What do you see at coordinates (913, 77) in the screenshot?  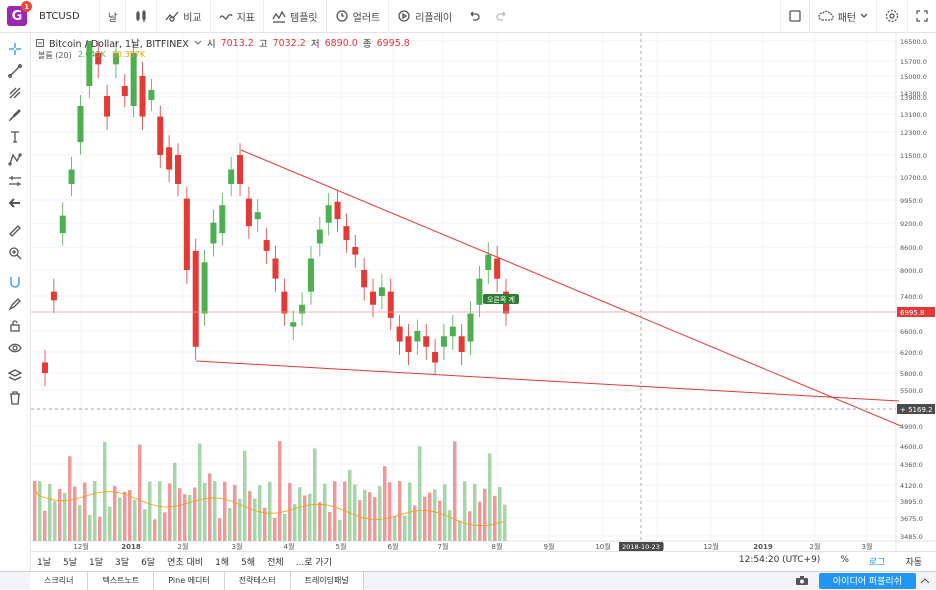 I see `price-tick-label: 15000.0` at bounding box center [913, 77].